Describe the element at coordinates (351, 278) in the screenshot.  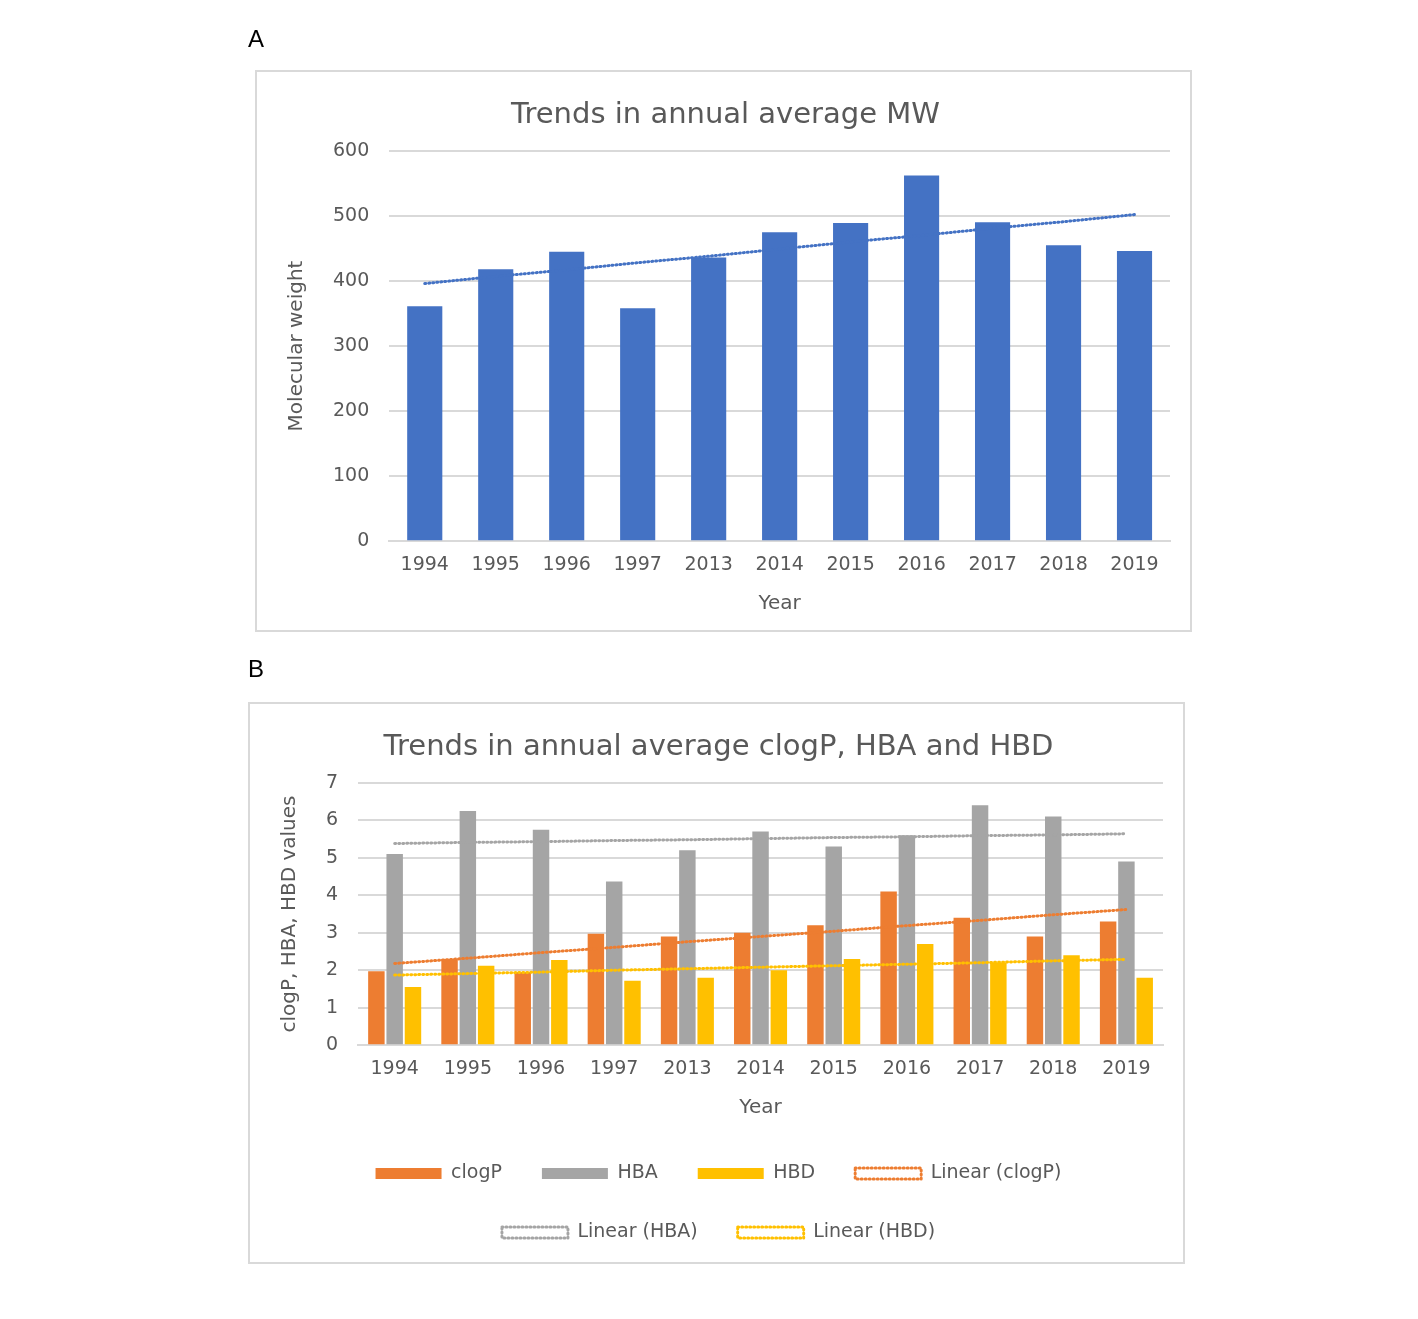
I see `y-tick-label: 400` at that location.